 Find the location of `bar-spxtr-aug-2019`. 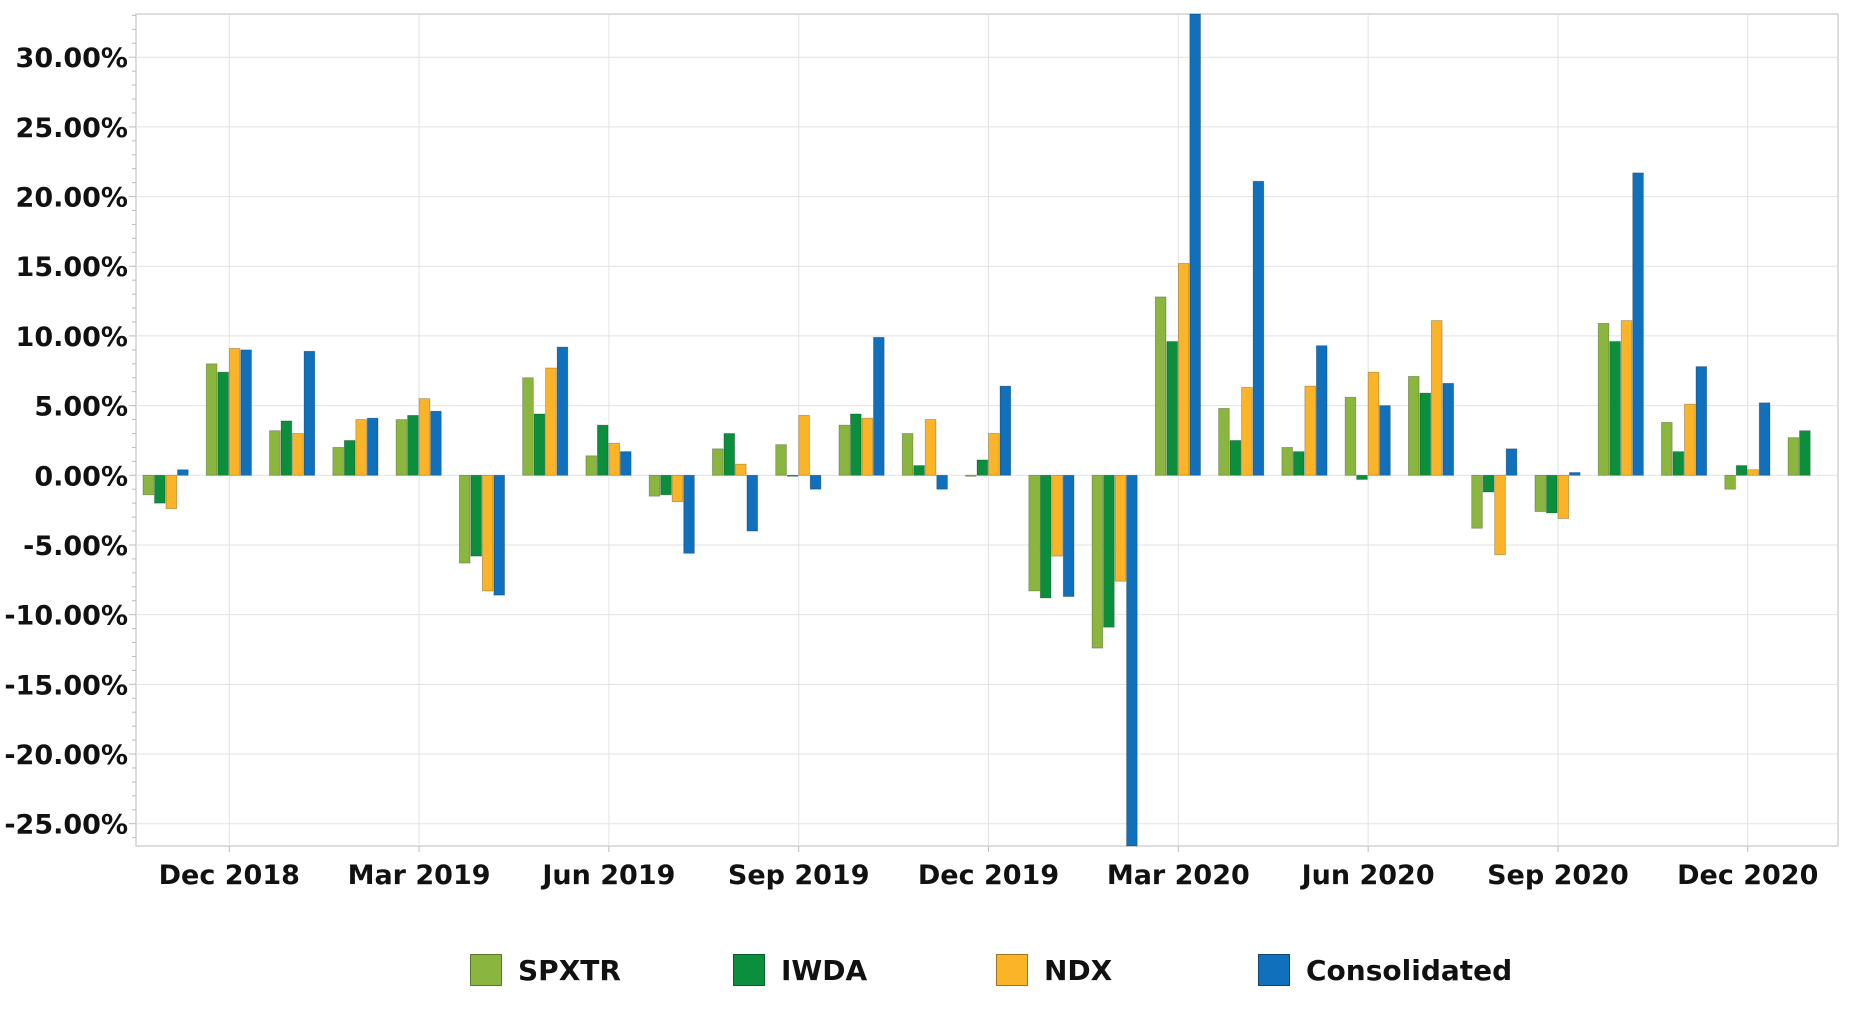

bar-spxtr-aug-2019 is located at coordinates (718, 462).